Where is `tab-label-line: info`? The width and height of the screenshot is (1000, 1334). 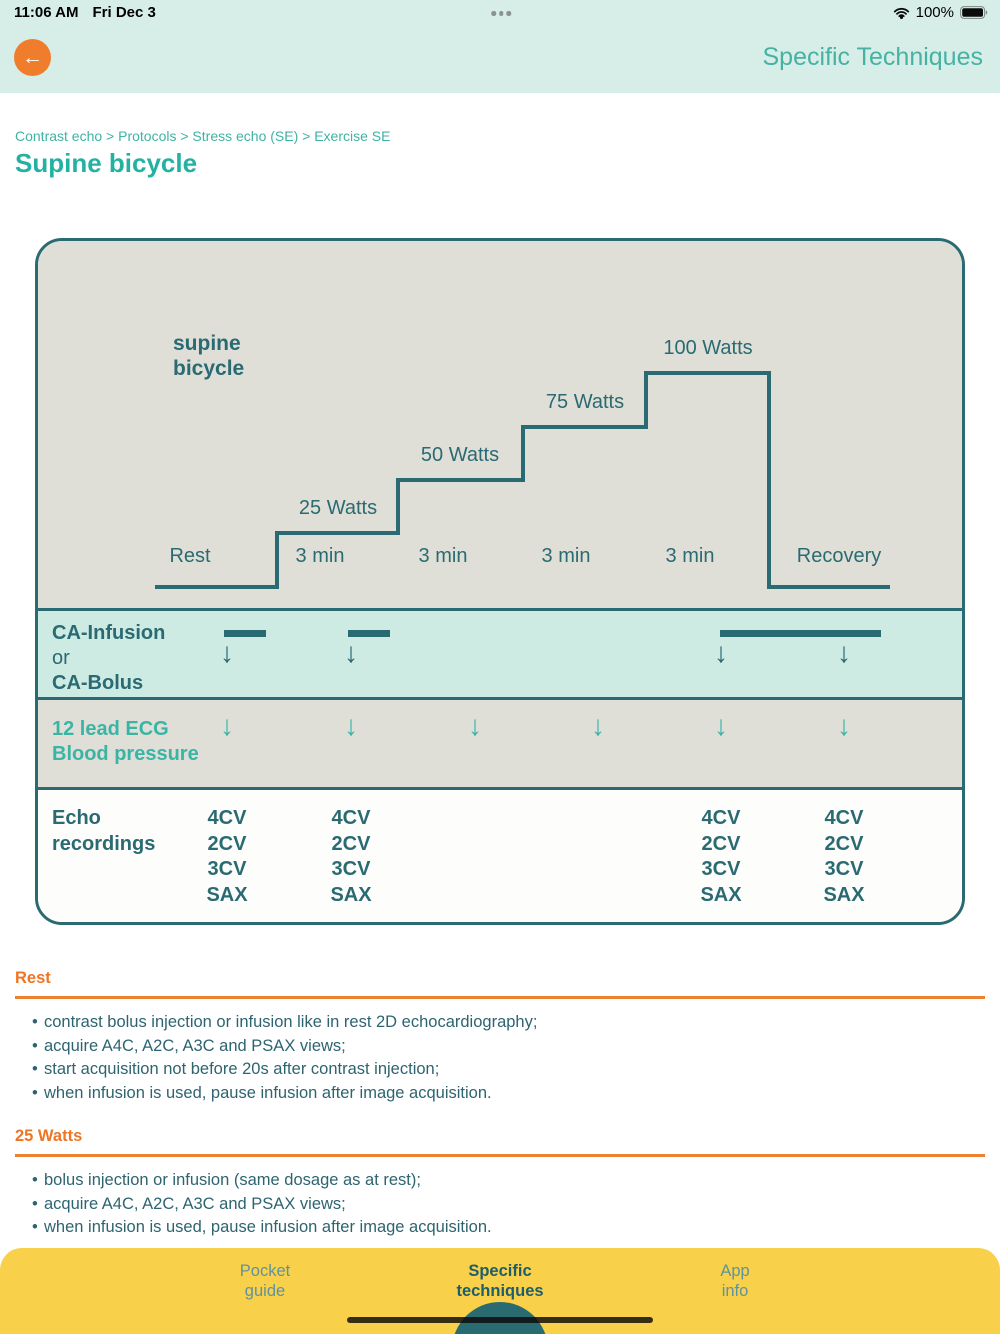
tab-label-line: info is located at coordinates (735, 1290).